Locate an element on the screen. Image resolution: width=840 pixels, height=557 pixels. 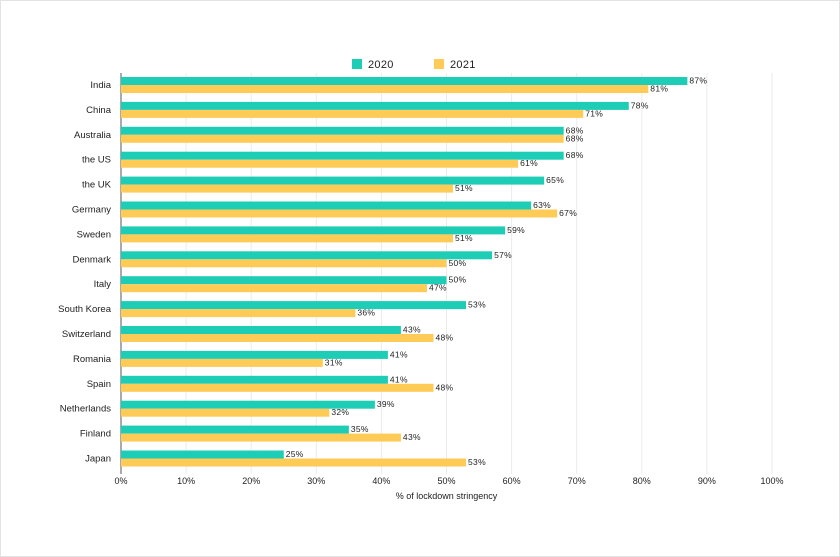
data-label-2020: 50% is located at coordinates (458, 280).